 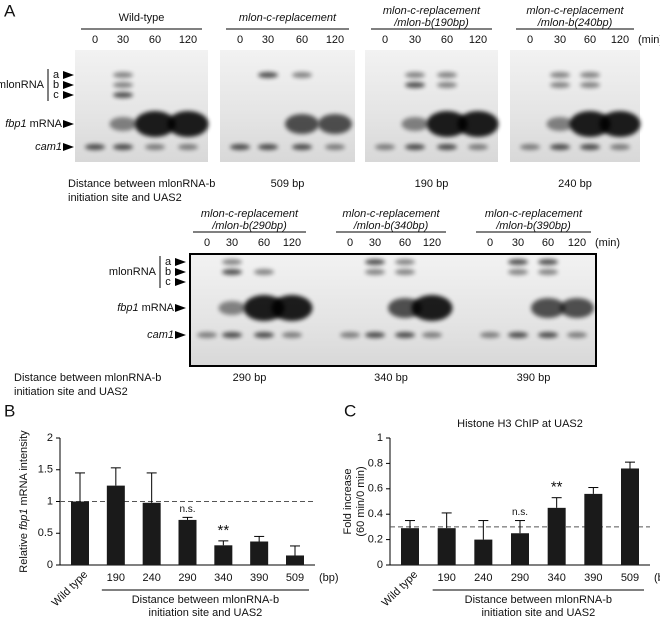 What do you see at coordinates (607, 243) in the screenshot?
I see `time-unit: (min)` at bounding box center [607, 243].